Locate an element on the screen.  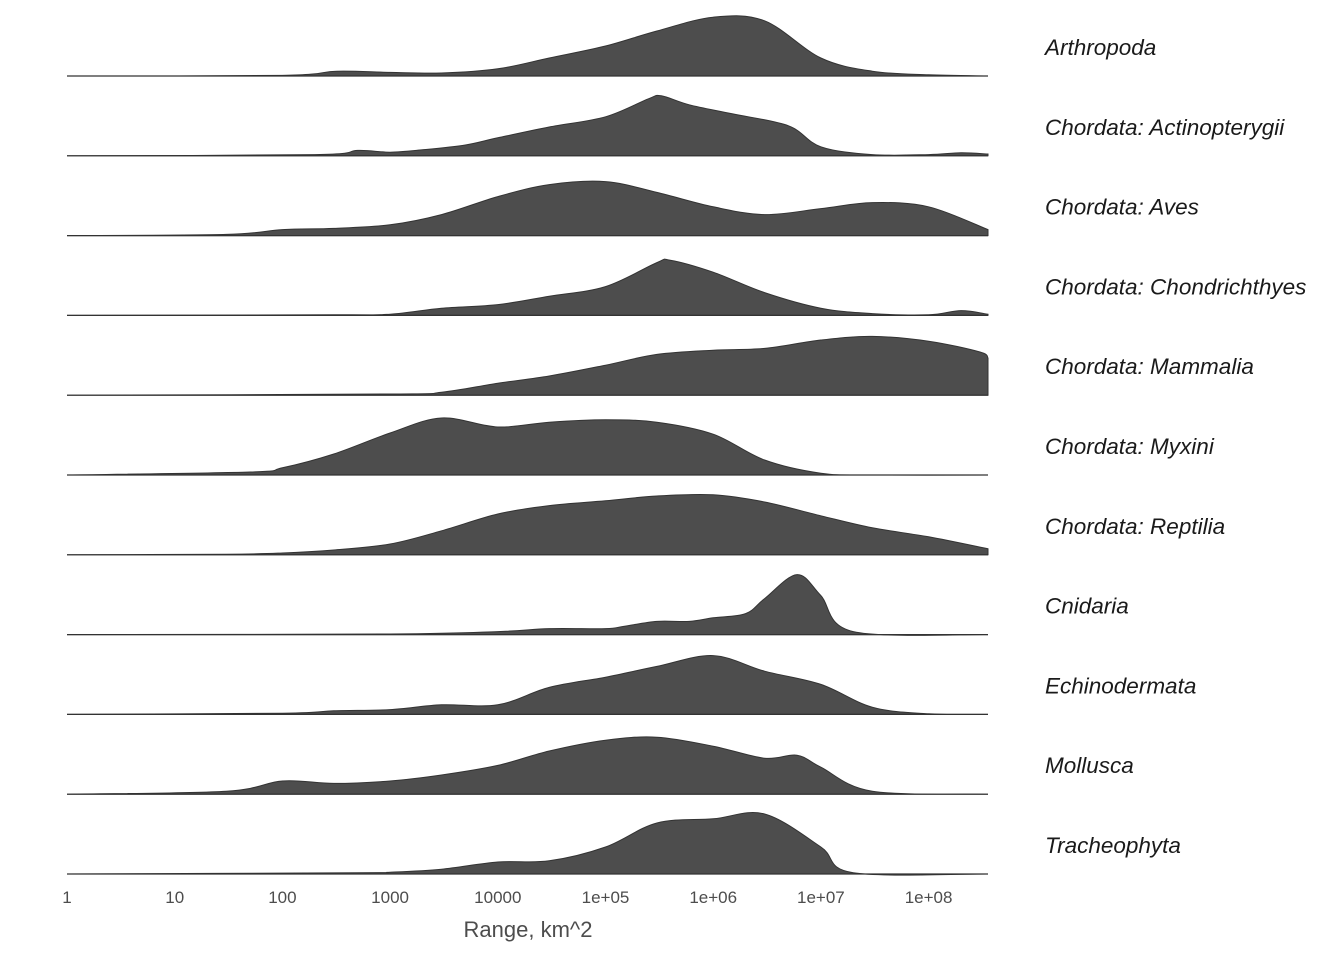
x-tick-label: 1 is located at coordinates (66, 897).